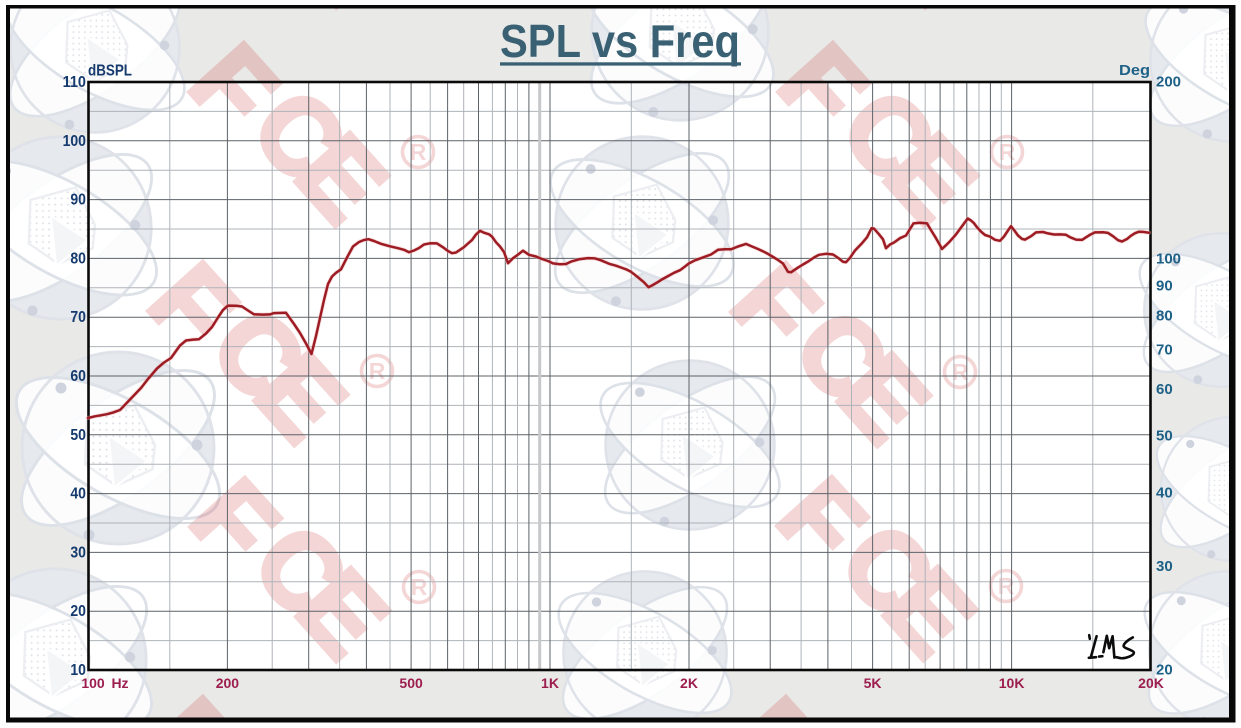 Image resolution: width=1241 pixels, height=728 pixels. I want to click on svg-text: Hz, so click(119, 683).